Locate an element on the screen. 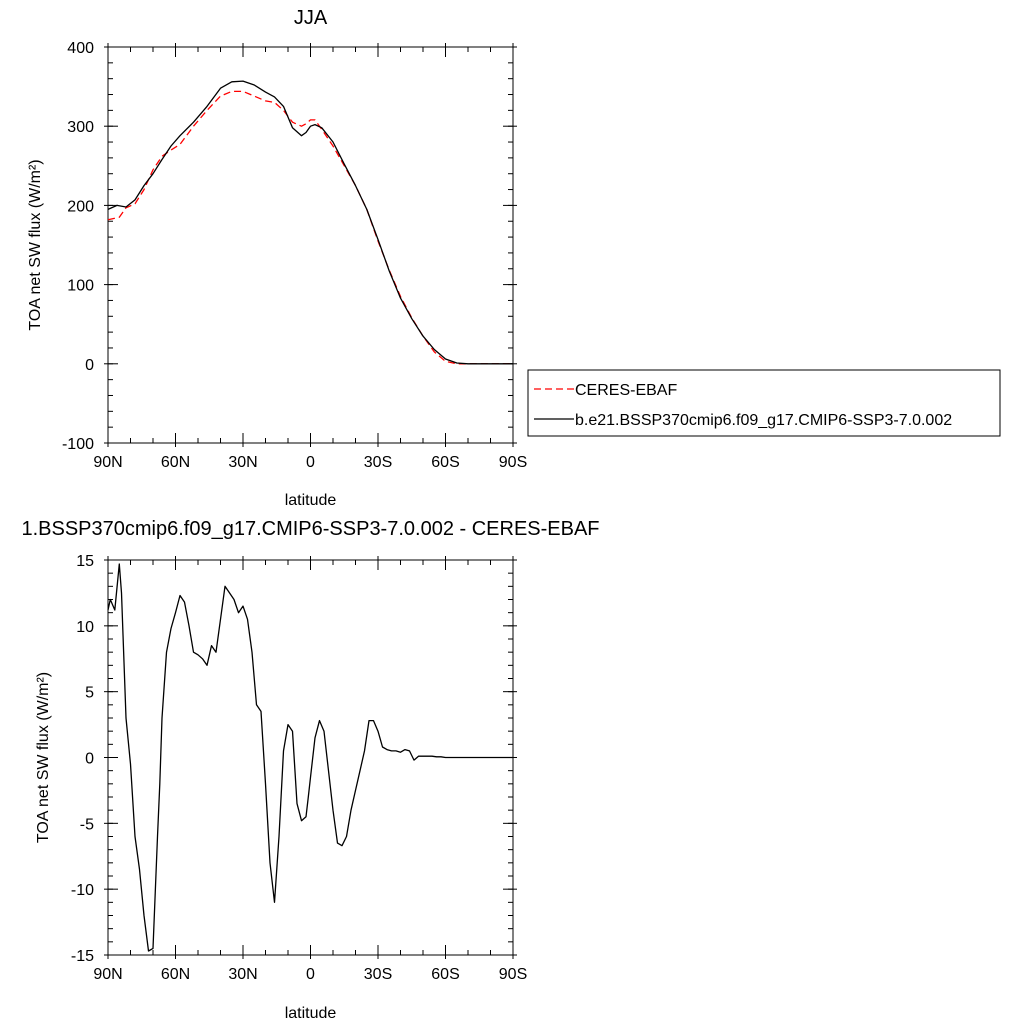 This screenshot has height=1024, width=1024. y-tick-label: 15 is located at coordinates (85, 561).